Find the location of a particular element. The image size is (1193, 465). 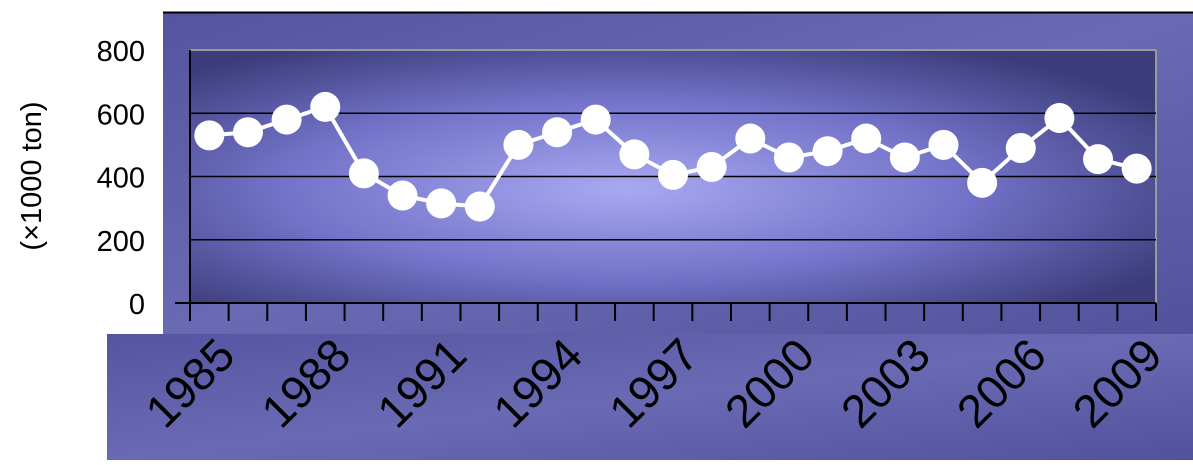

y-axis-label: (×1000 ton) is located at coordinates (32, 175).